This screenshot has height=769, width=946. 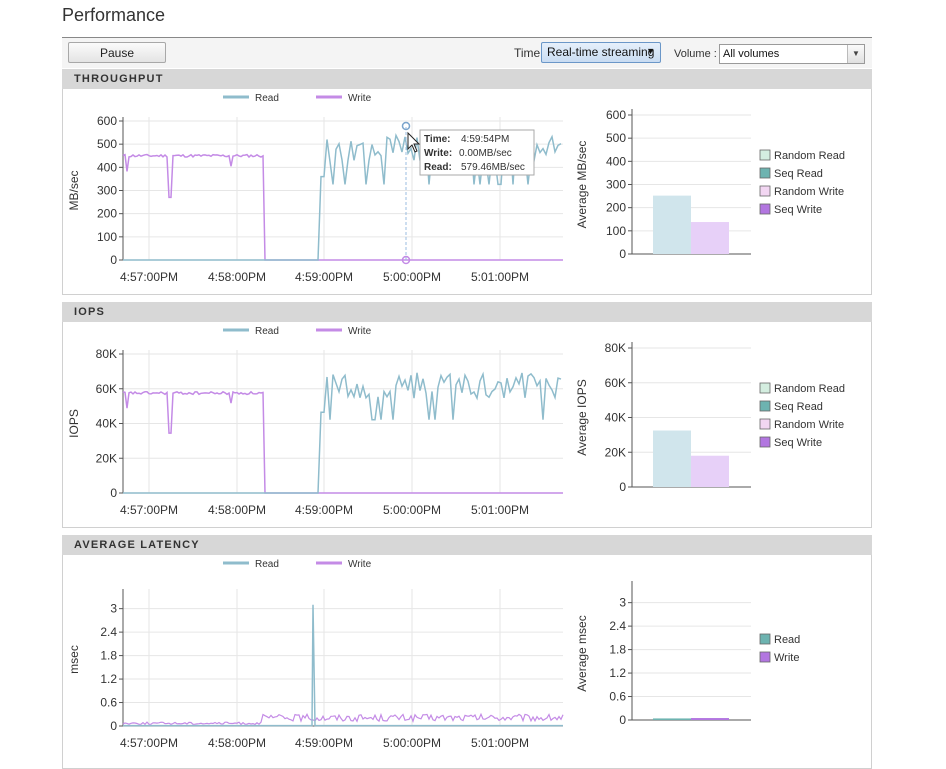 I want to click on bar-y-tick-label: 600, so click(x=616, y=115).